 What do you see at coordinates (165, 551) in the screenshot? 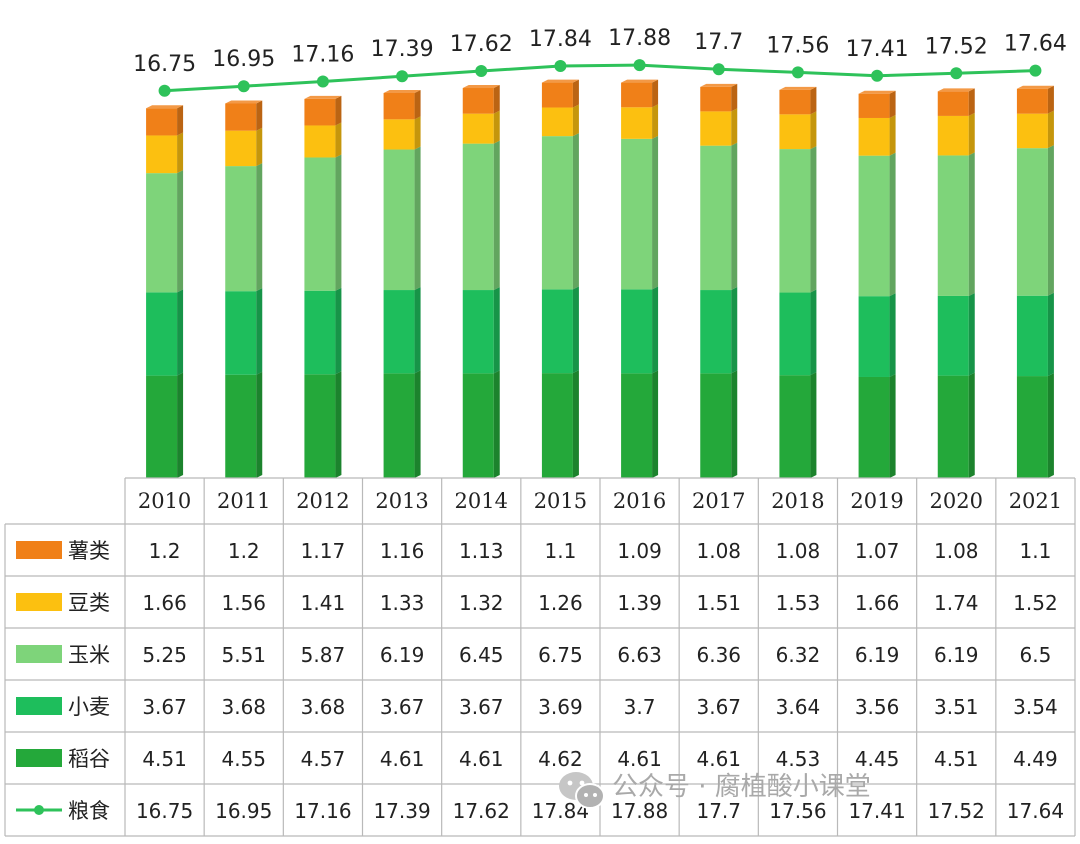
I see `table-cell: 1.2` at bounding box center [165, 551].